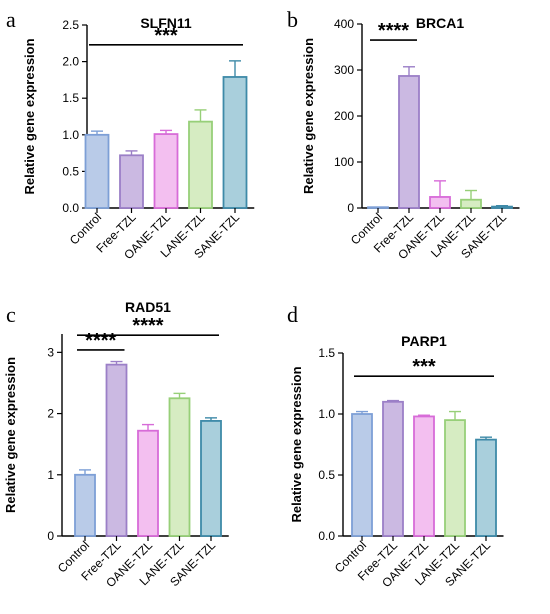  I want to click on panel-letter: c, so click(11, 314).